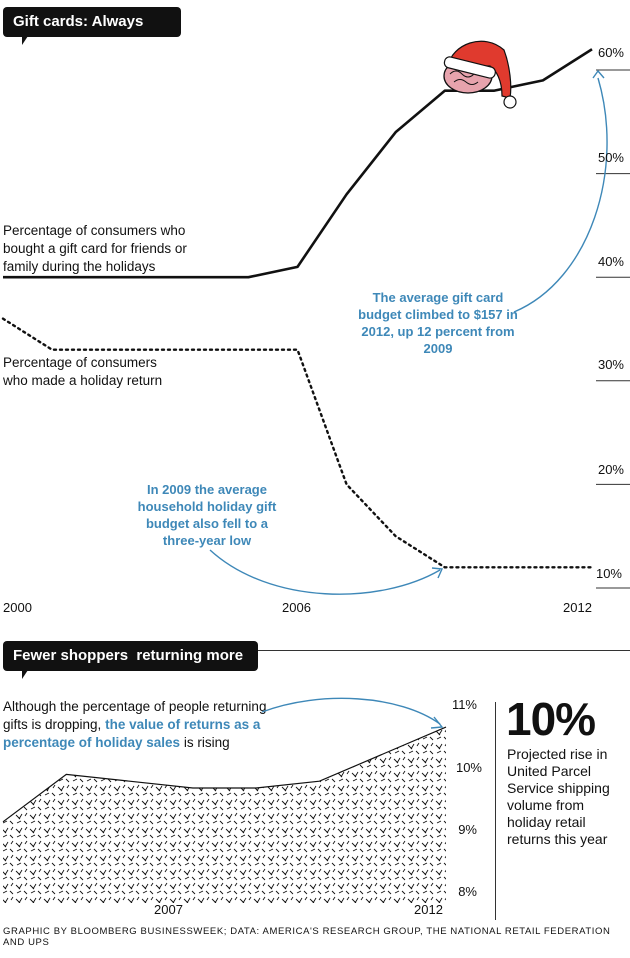 The height and width of the screenshot is (958, 630). Describe the element at coordinates (437, 722) in the screenshot. I see `returns-note-arrowhead` at that location.